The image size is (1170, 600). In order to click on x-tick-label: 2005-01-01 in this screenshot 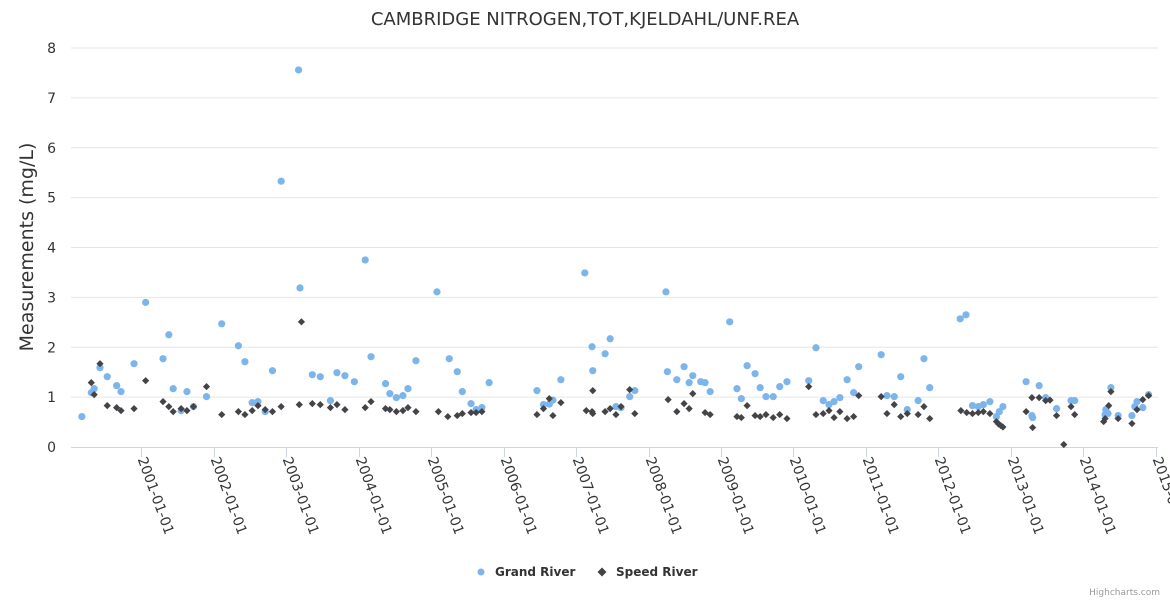, I will do `click(445, 496)`.